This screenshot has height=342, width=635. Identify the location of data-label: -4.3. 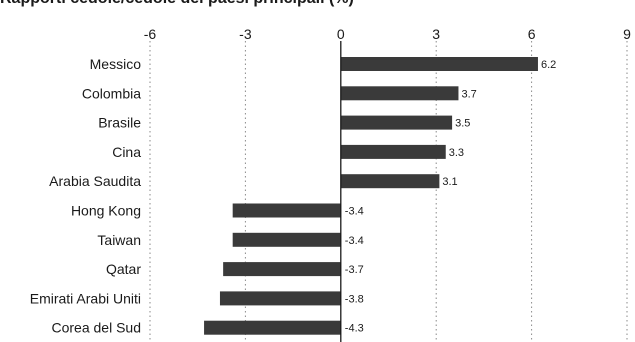
(354, 329).